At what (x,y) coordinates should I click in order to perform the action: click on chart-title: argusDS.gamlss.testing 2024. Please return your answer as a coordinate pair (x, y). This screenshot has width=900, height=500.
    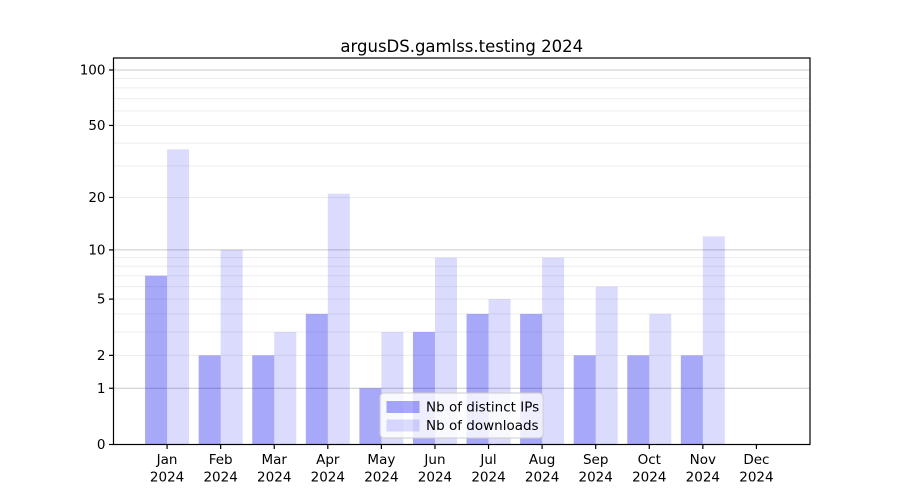
    Looking at the image, I should click on (461, 46).